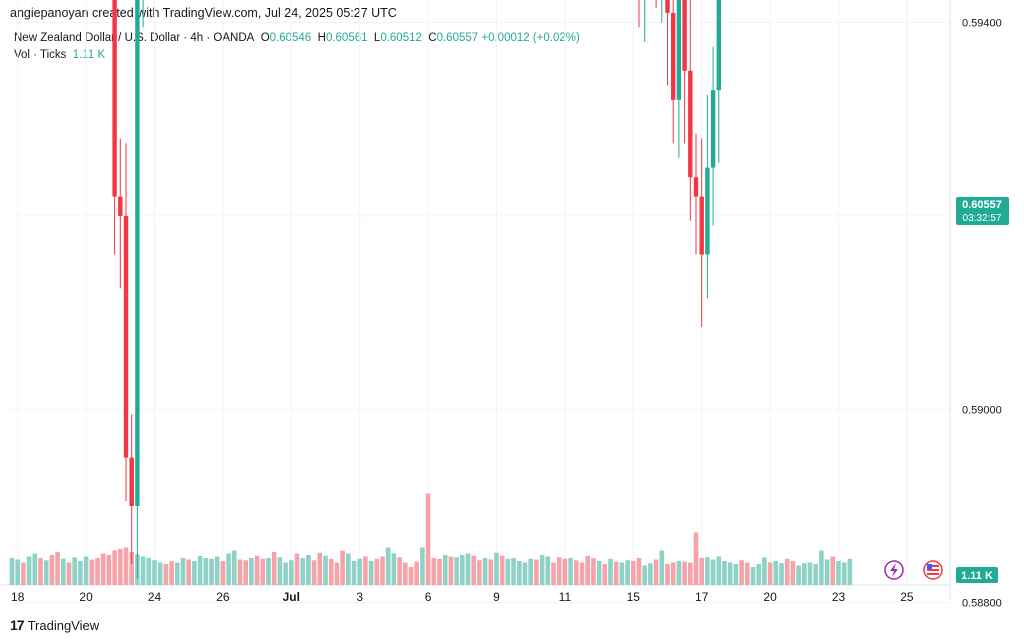 The width and height of the screenshot is (1024, 642). What do you see at coordinates (457, 38) in the screenshot?
I see `close-value: 0.60557` at bounding box center [457, 38].